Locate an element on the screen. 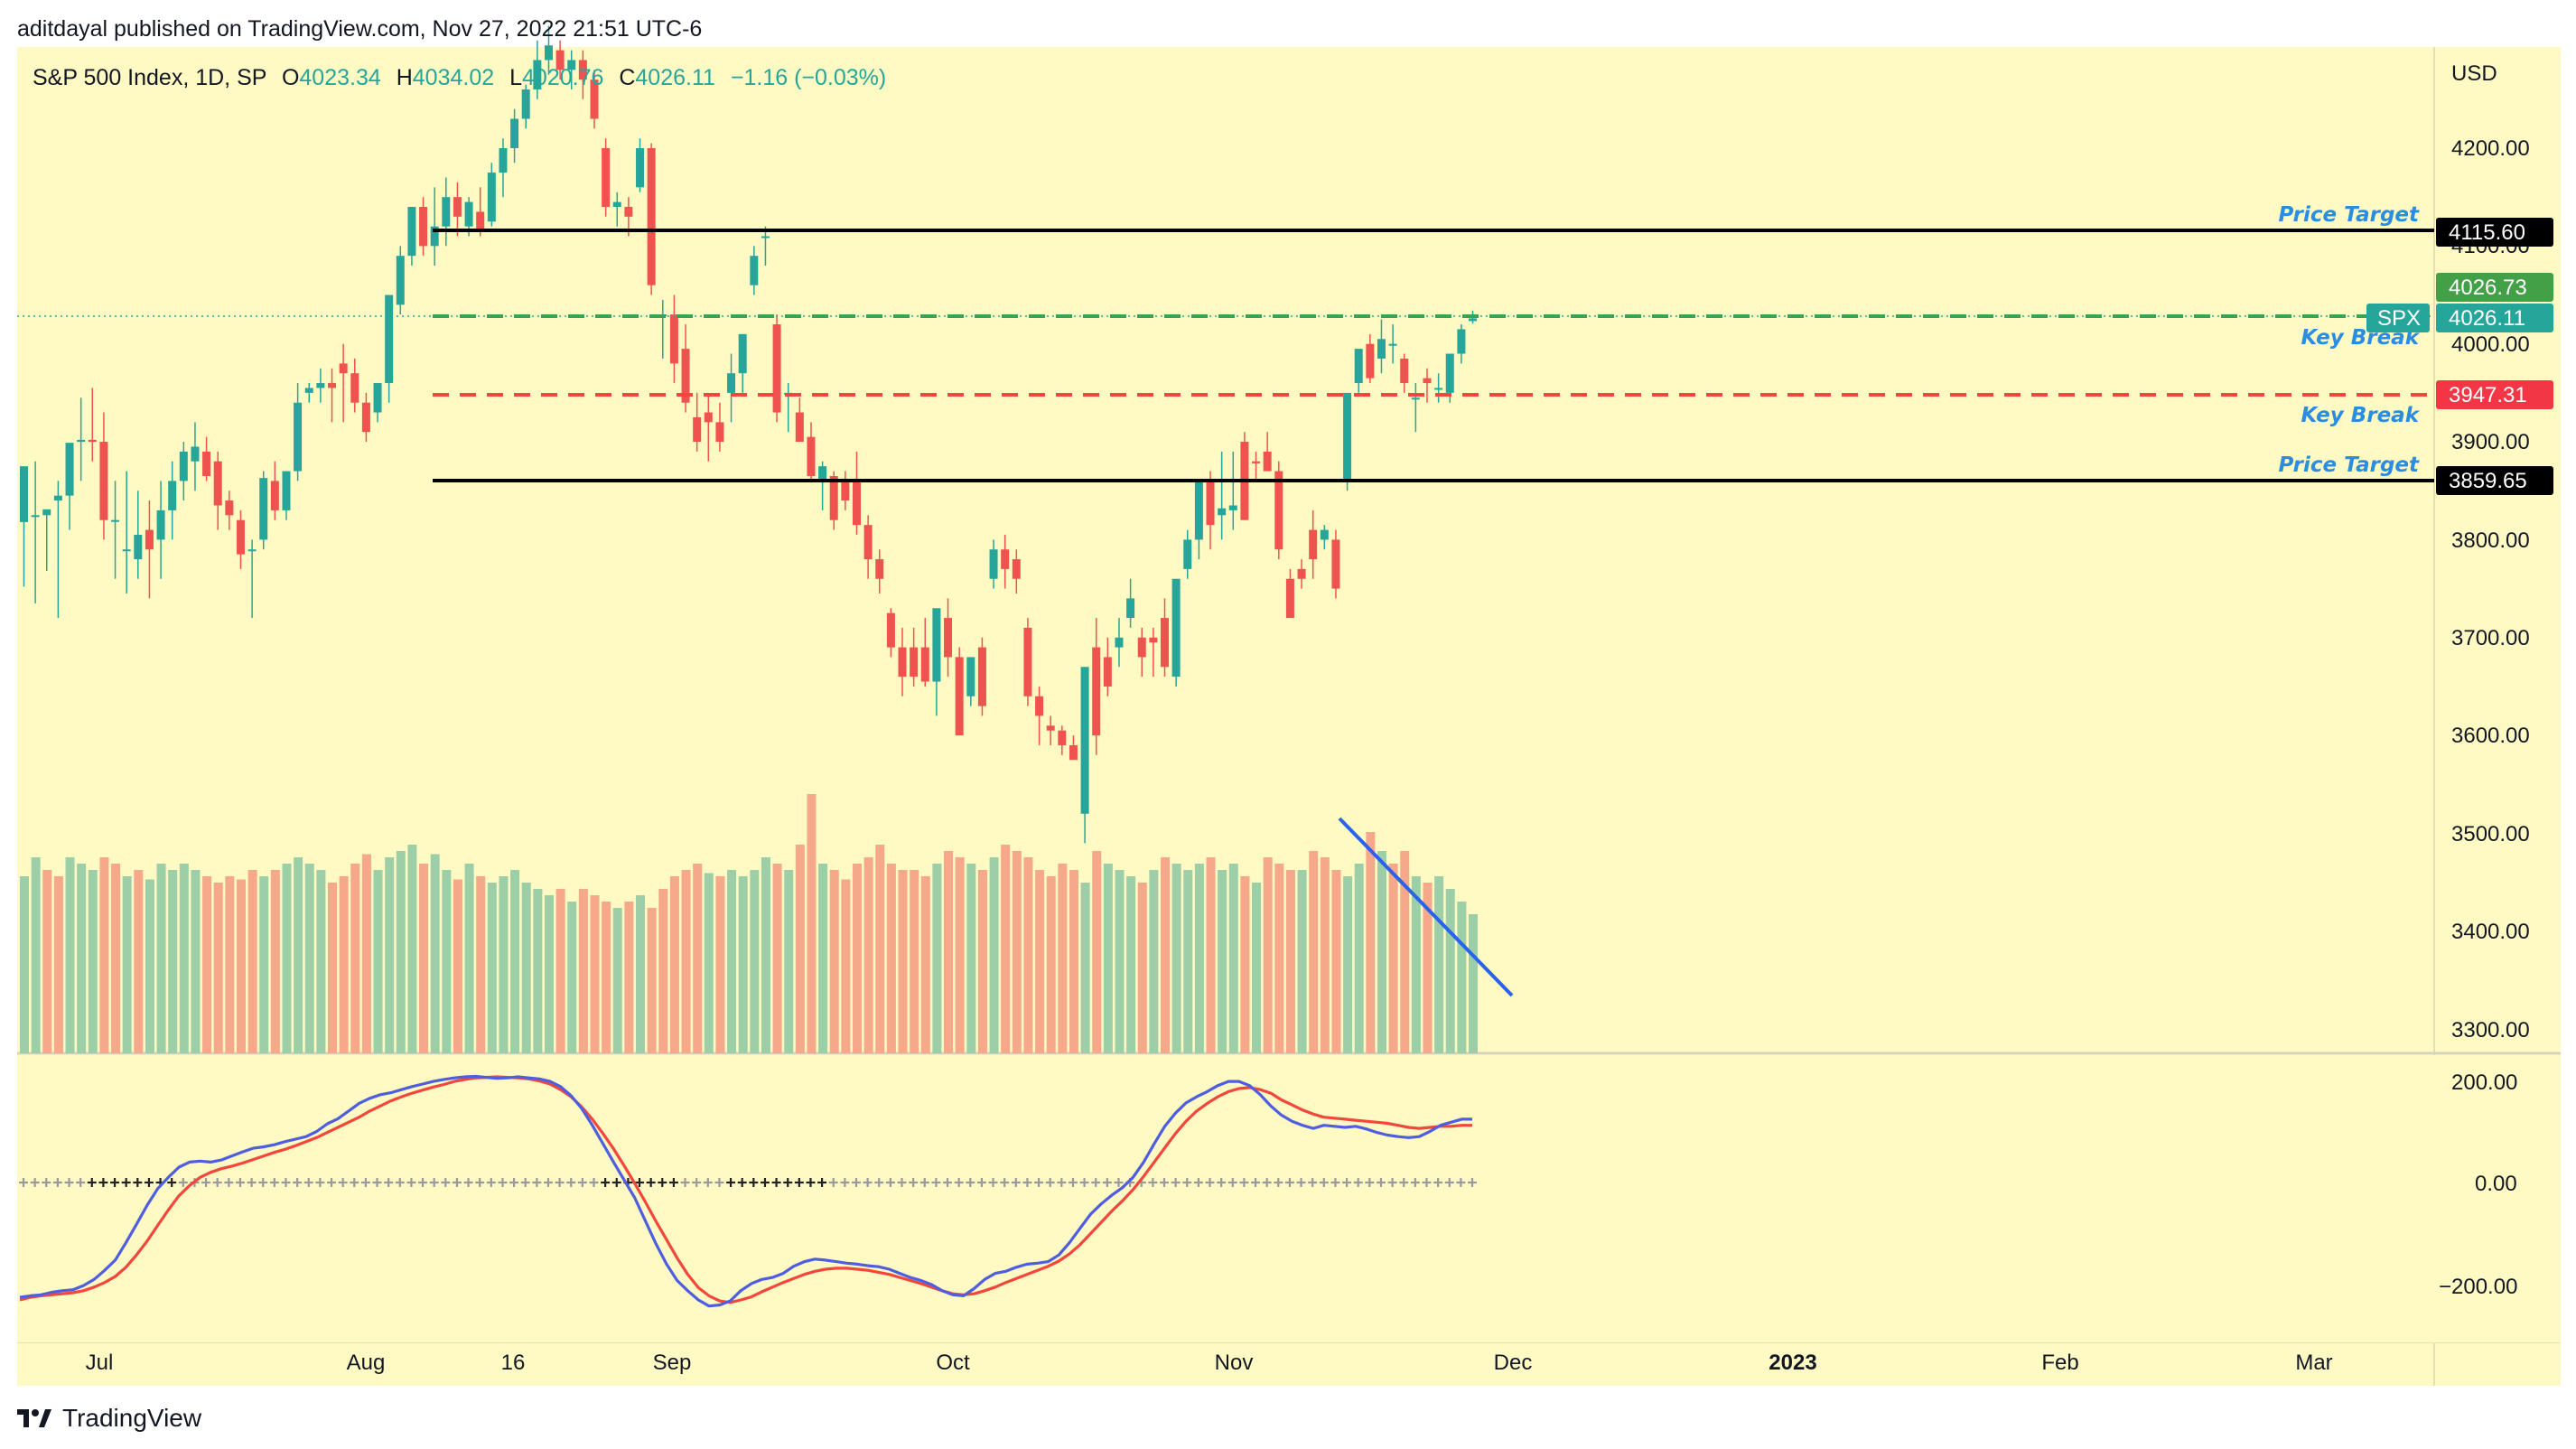 The image size is (2576, 1449). price-target-upper-label: Price Target is located at coordinates (2350, 215).